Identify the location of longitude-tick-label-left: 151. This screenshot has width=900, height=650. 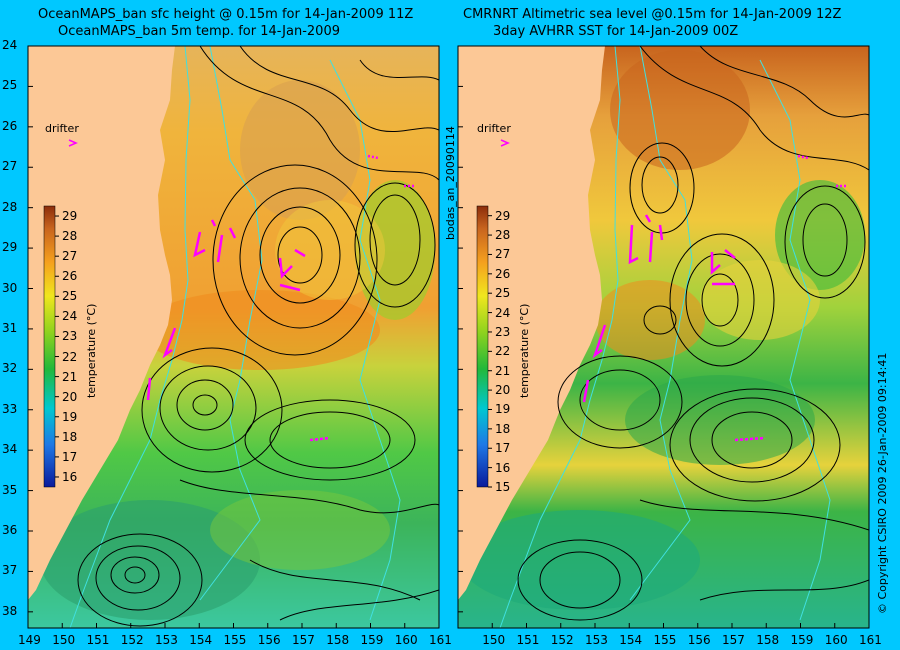
(98, 640).